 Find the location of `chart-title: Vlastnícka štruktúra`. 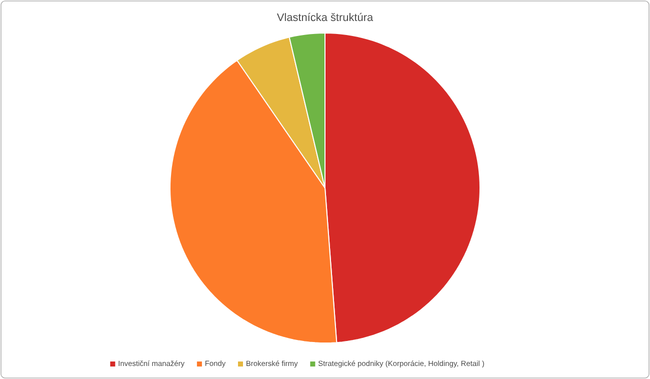

chart-title: Vlastnícka štruktúra is located at coordinates (325, 17).